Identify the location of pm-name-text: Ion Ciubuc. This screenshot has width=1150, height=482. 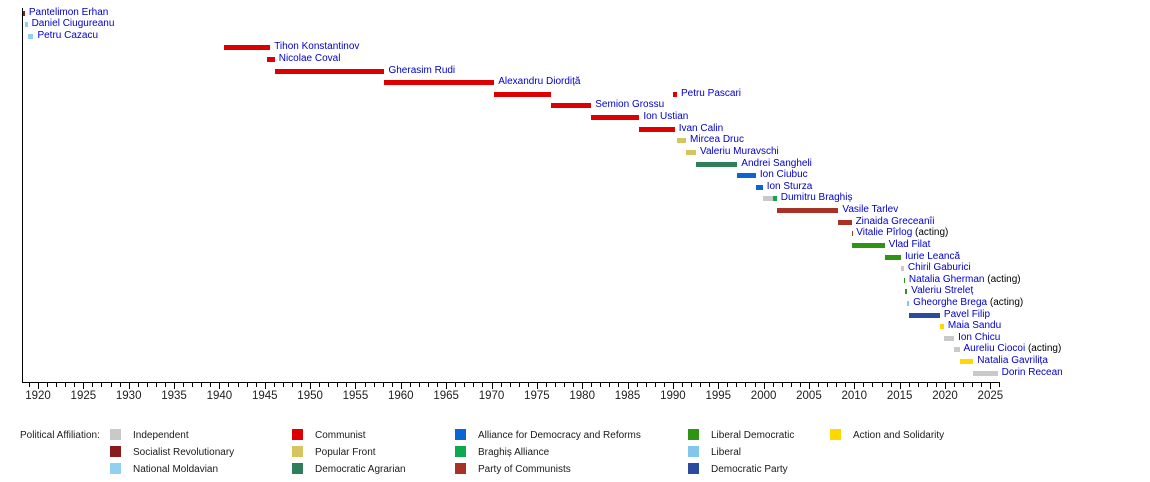
(783, 175).